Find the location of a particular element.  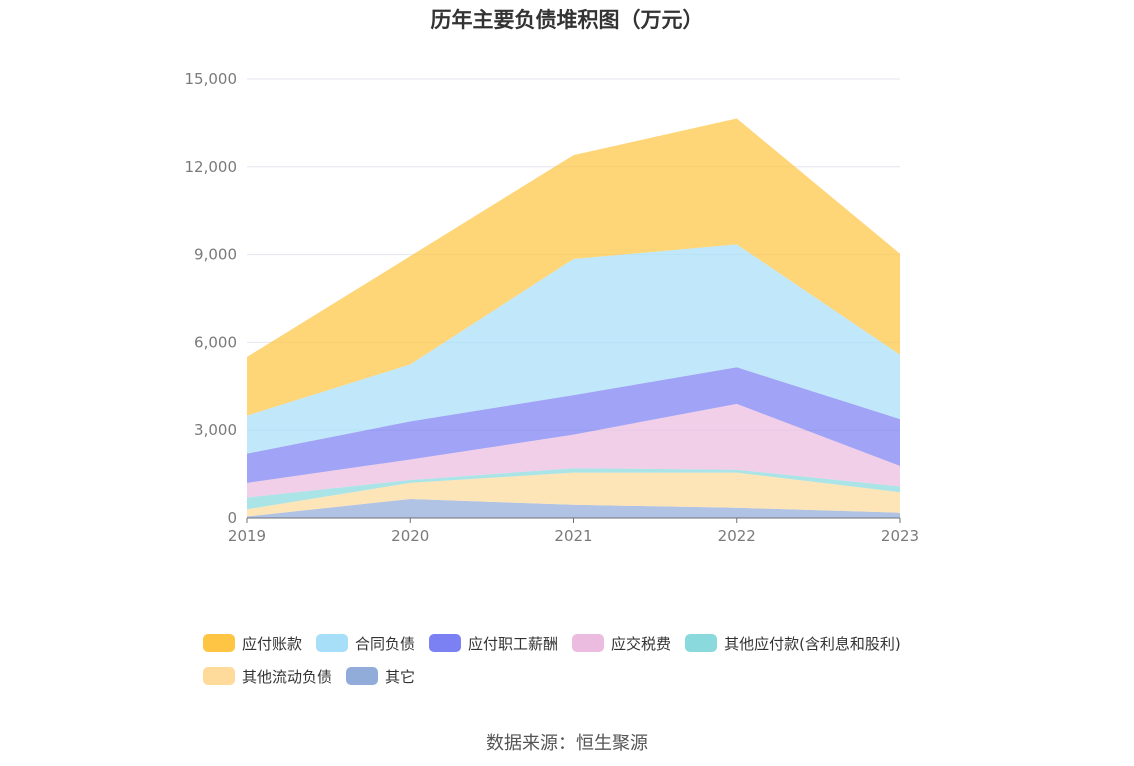

legend-label: 应交税费 is located at coordinates (641, 643).